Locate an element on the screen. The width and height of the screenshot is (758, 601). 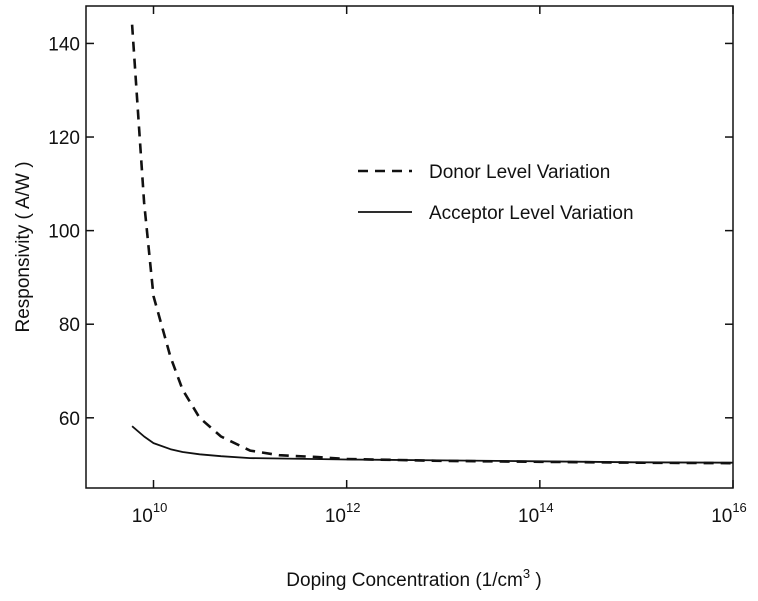
x-tick-label: 1016 is located at coordinates (729, 513).